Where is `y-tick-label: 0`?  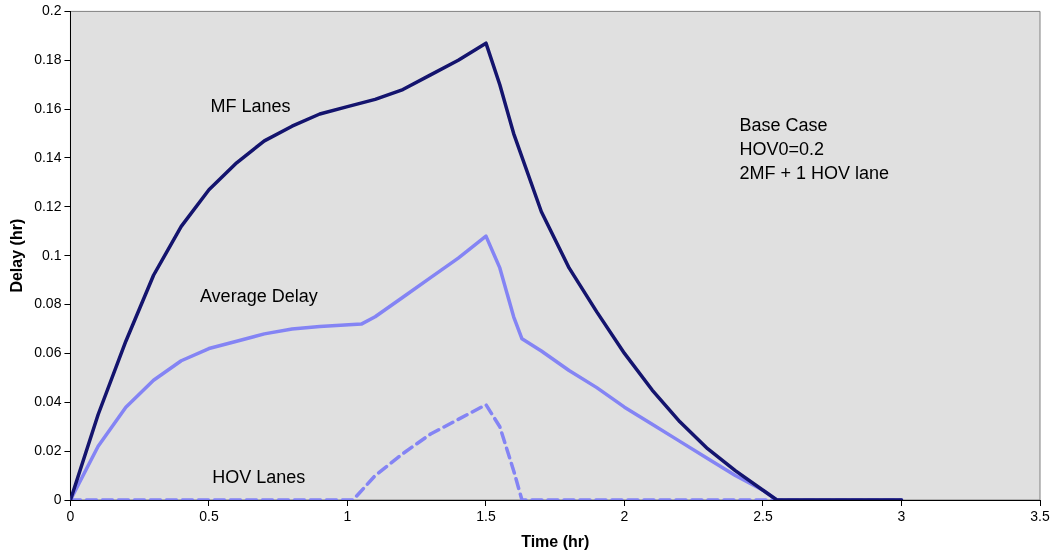 y-tick-label: 0 is located at coordinates (57, 498).